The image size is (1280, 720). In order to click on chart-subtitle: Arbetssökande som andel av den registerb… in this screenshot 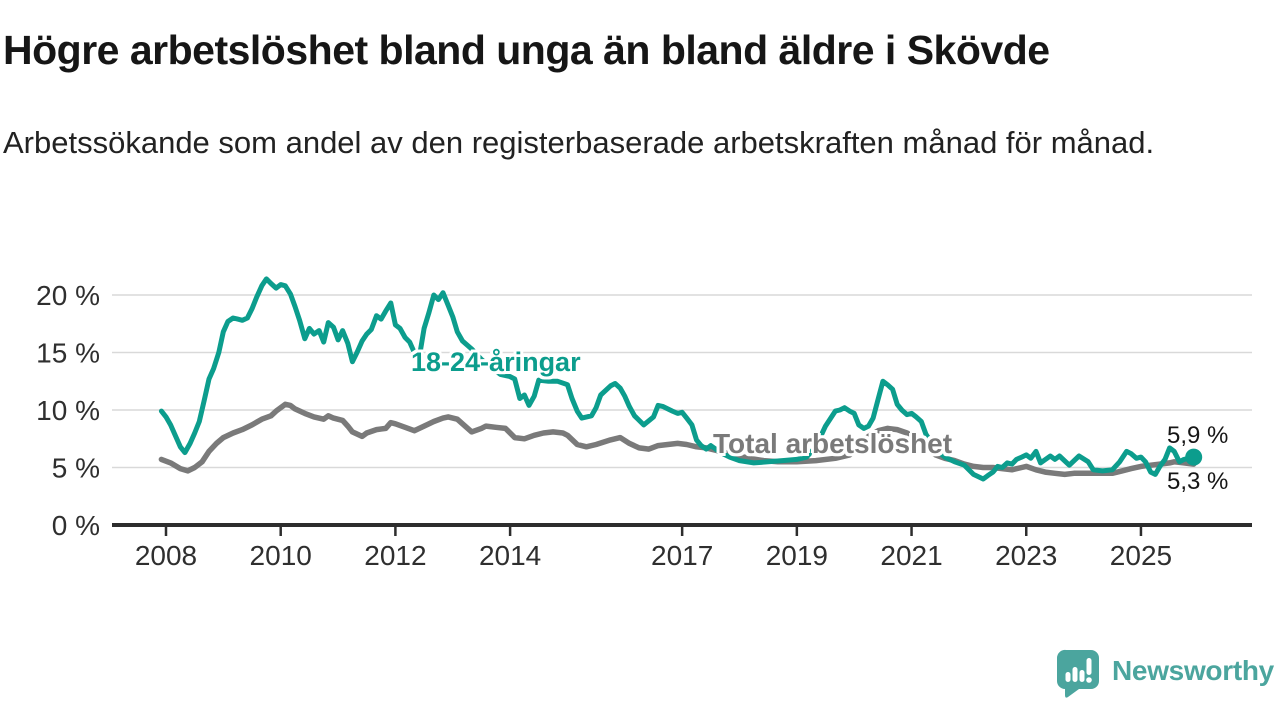, I will do `click(579, 142)`.